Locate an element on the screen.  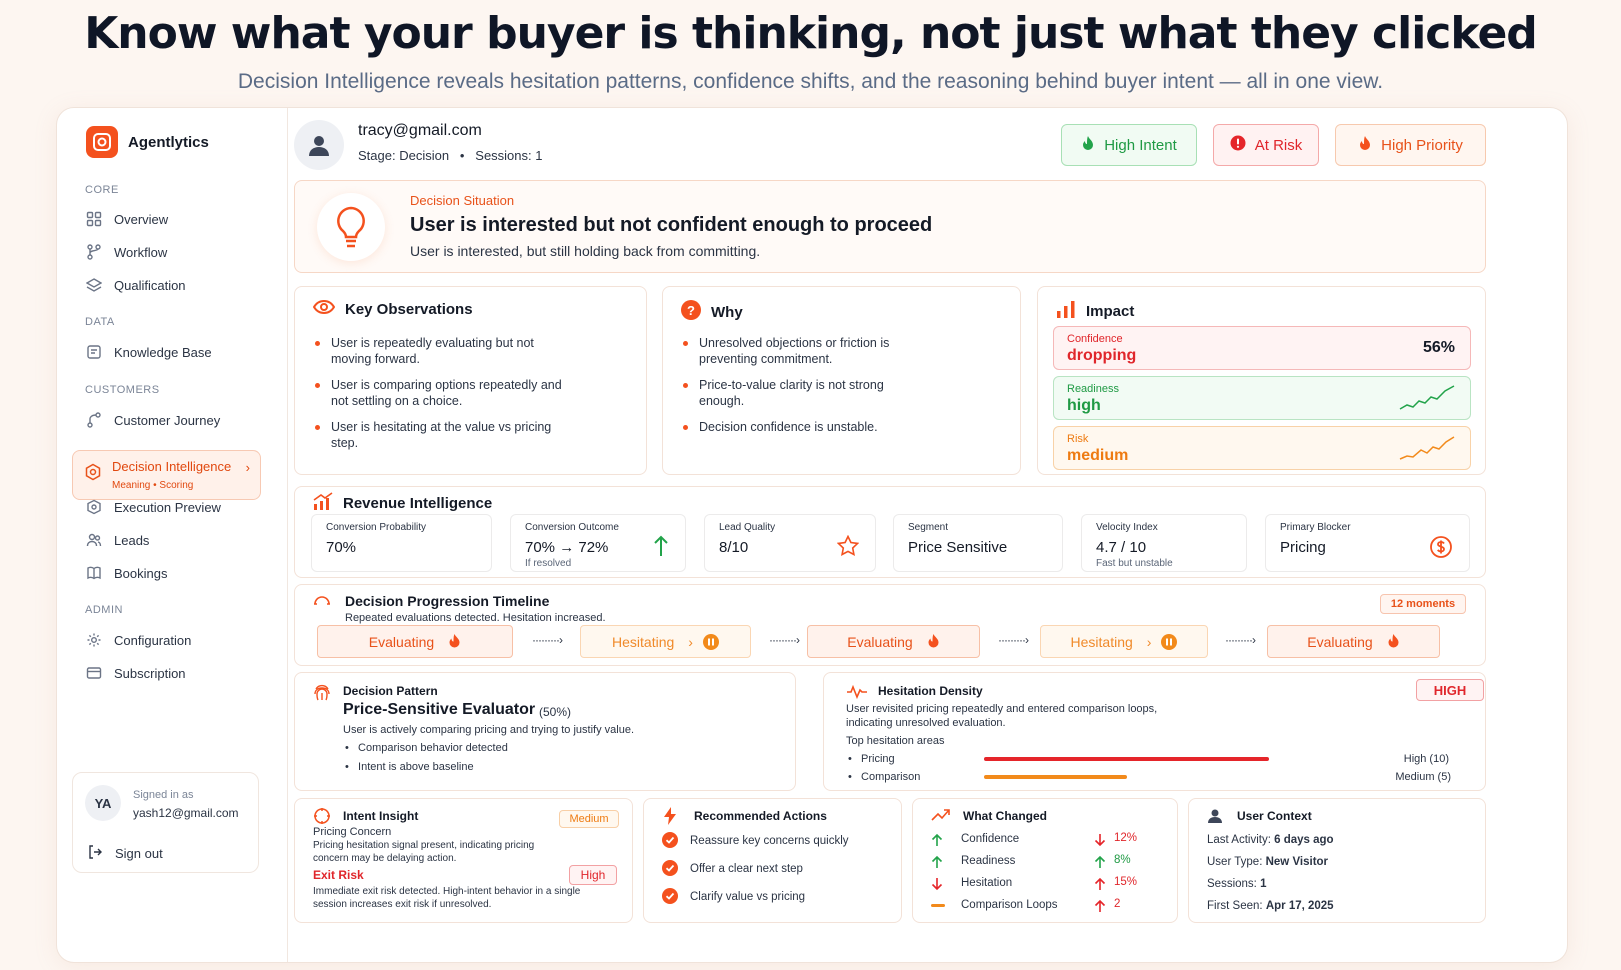
lightbulb-icon is located at coordinates (351, 227).